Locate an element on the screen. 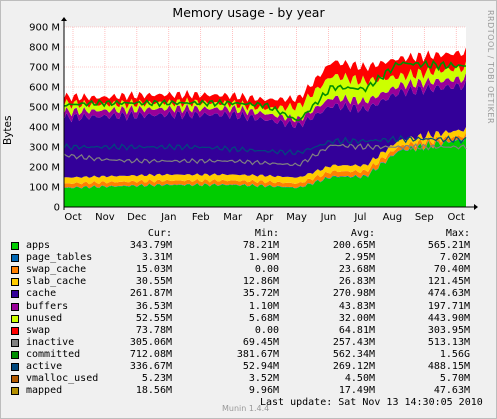  legend-header-avg: Avg: is located at coordinates (362, 233).